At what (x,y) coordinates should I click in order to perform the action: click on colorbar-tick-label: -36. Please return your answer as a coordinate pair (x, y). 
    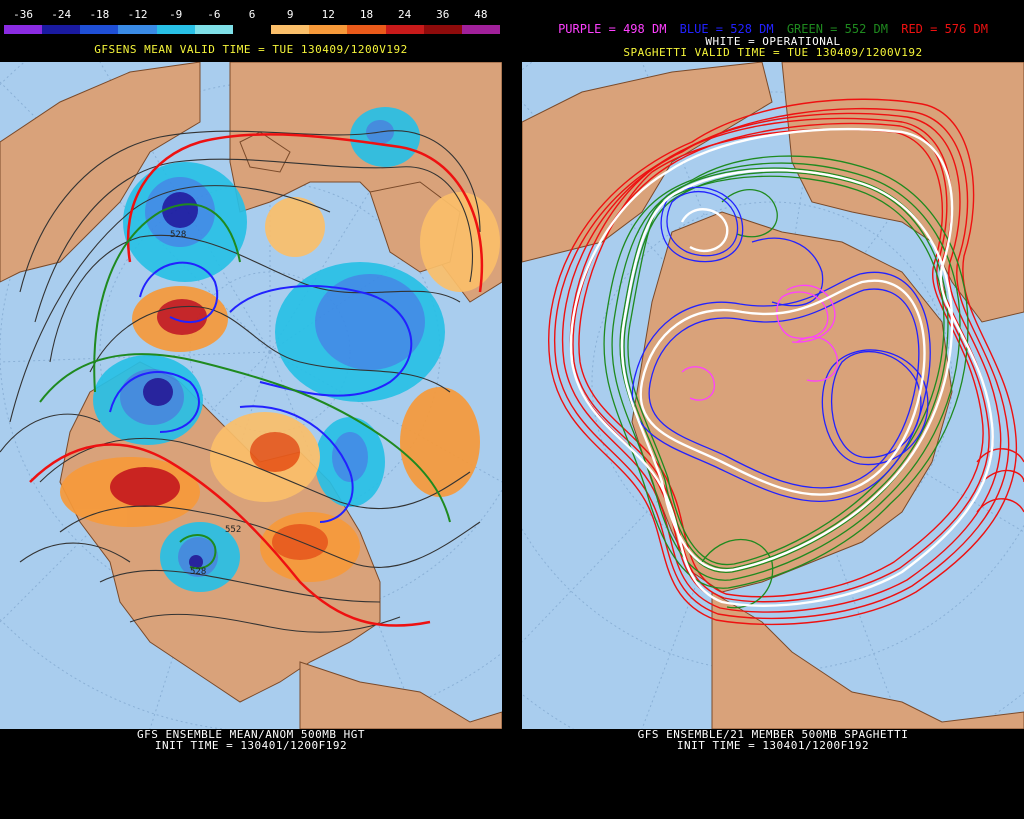
    Looking at the image, I should click on (23, 14).